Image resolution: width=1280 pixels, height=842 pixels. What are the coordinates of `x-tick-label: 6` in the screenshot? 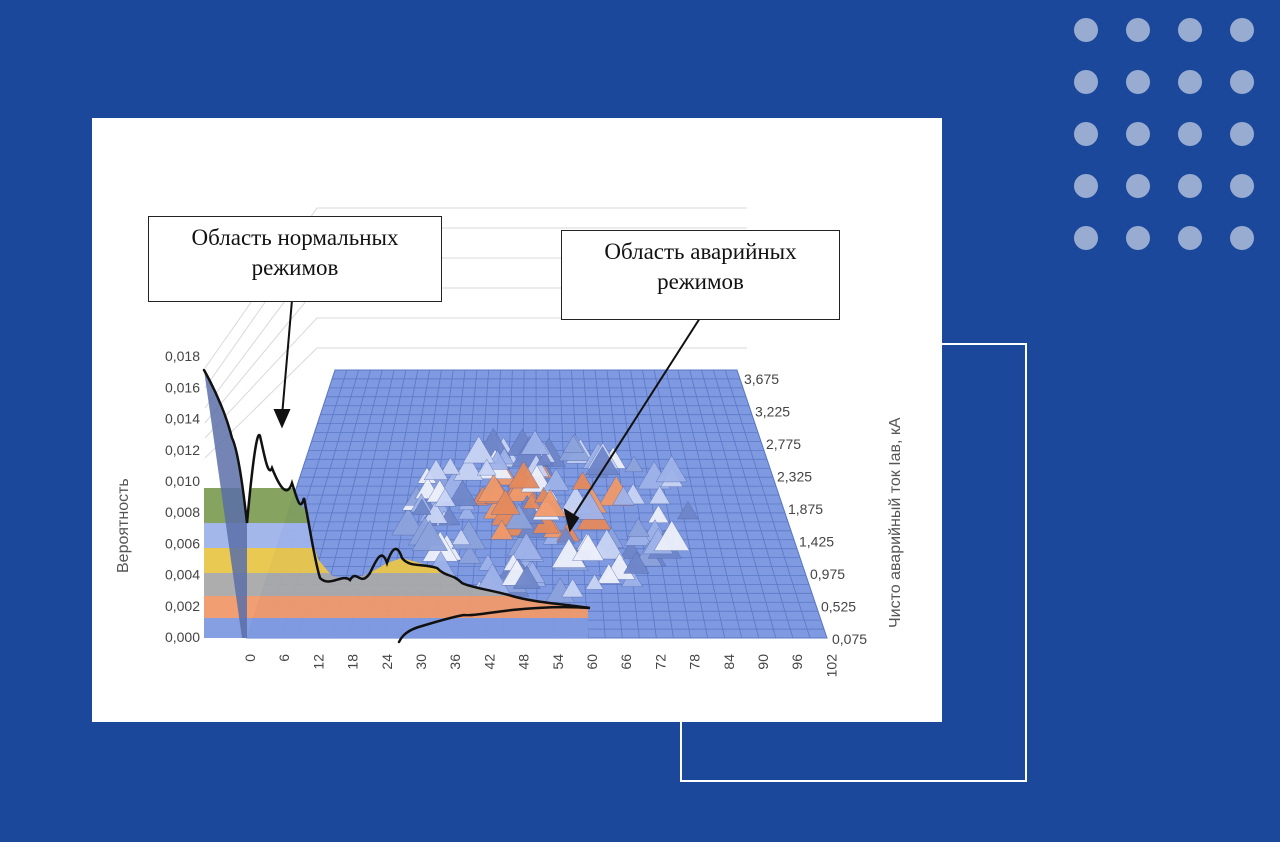 It's located at (284, 658).